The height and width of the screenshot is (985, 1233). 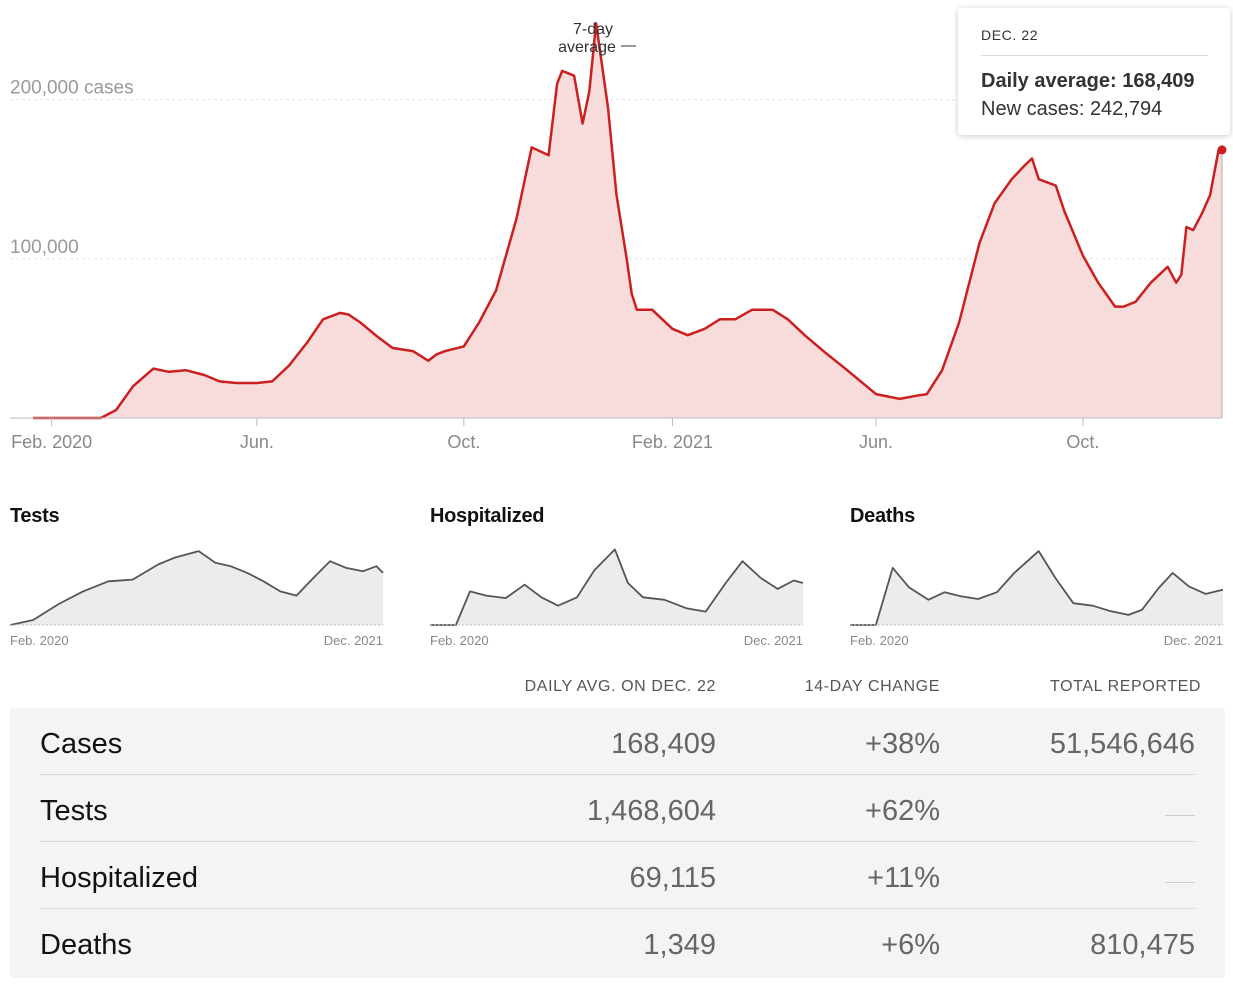 I want to click on table-row-tests: Tests 1,468,604 +62%, so click(x=617, y=808).